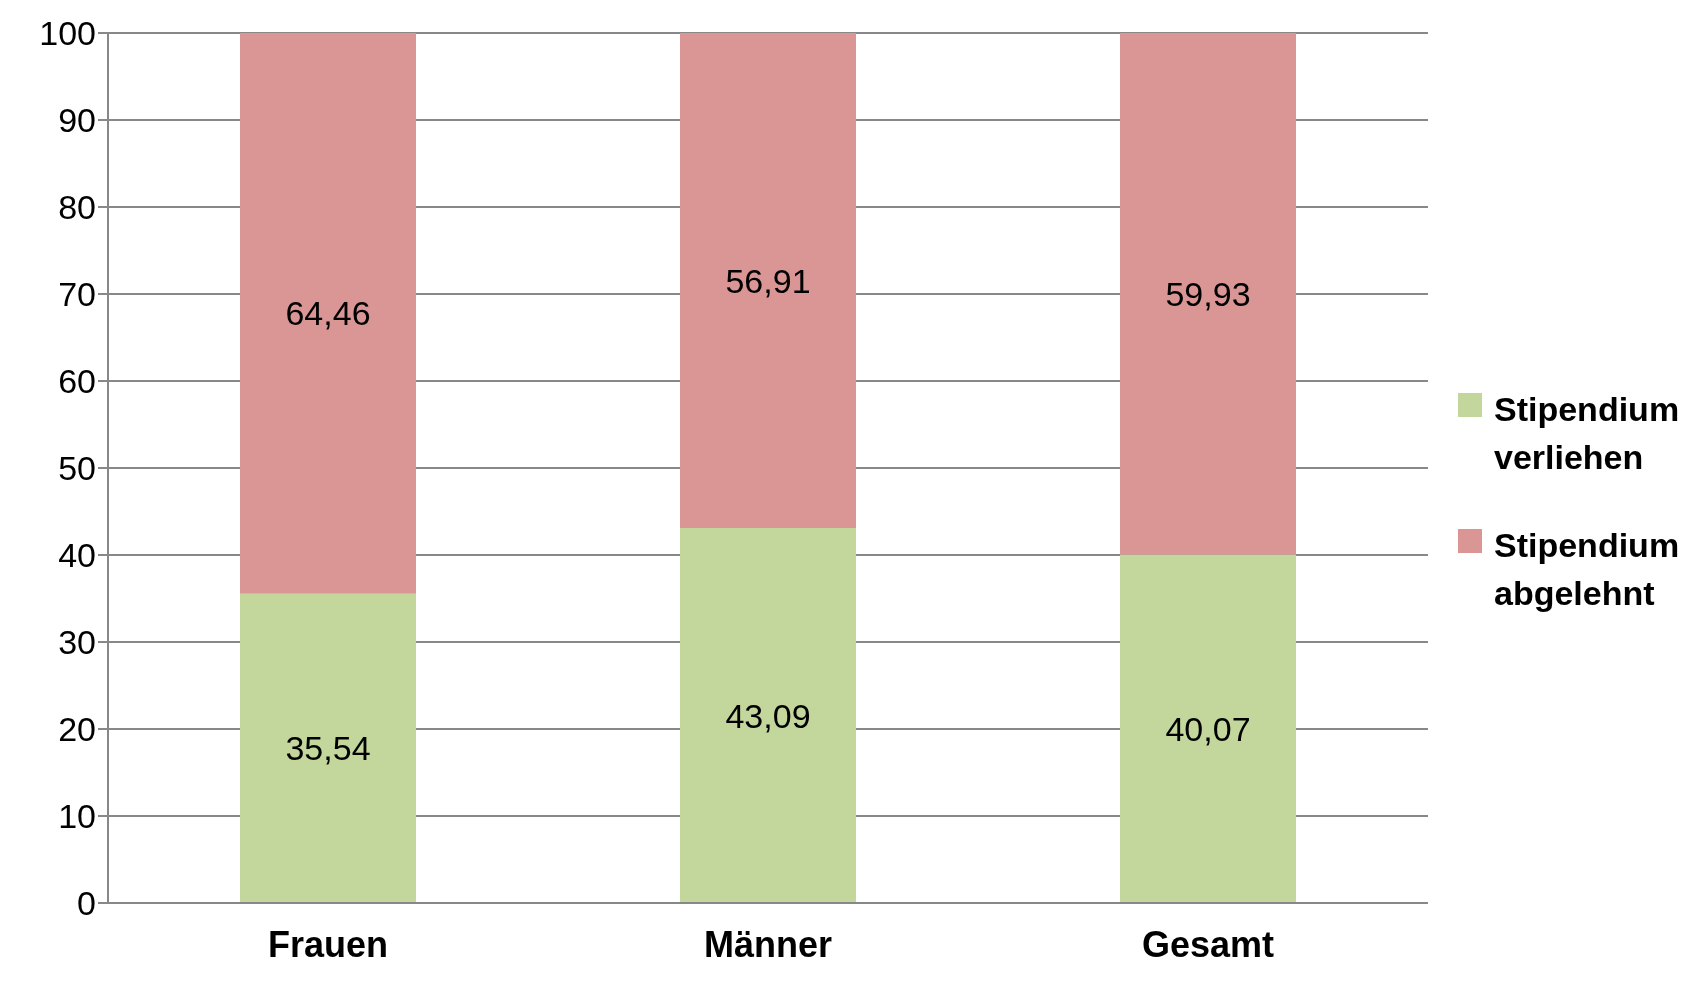 This screenshot has height=1005, width=1691. Describe the element at coordinates (77, 555) in the screenshot. I see `y-tick-label: 40` at that location.